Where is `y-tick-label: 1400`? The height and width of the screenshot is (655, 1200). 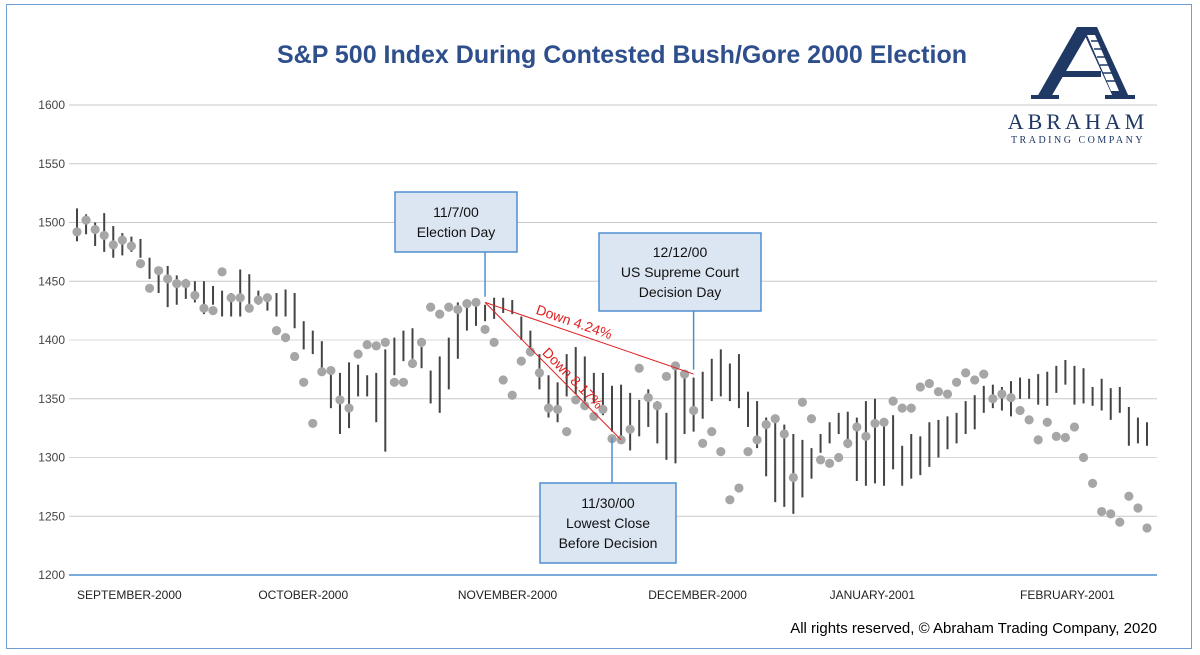 y-tick-label: 1400 is located at coordinates (51, 340).